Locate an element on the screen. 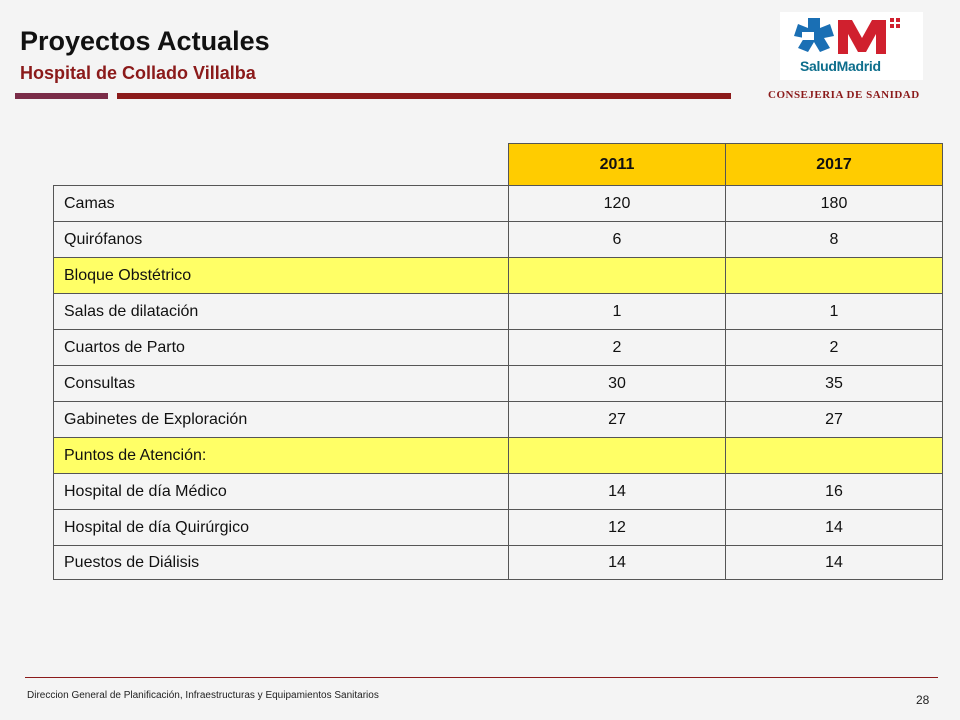 The image size is (960, 720). salud-madrid-emblem-icon is located at coordinates (847, 36).